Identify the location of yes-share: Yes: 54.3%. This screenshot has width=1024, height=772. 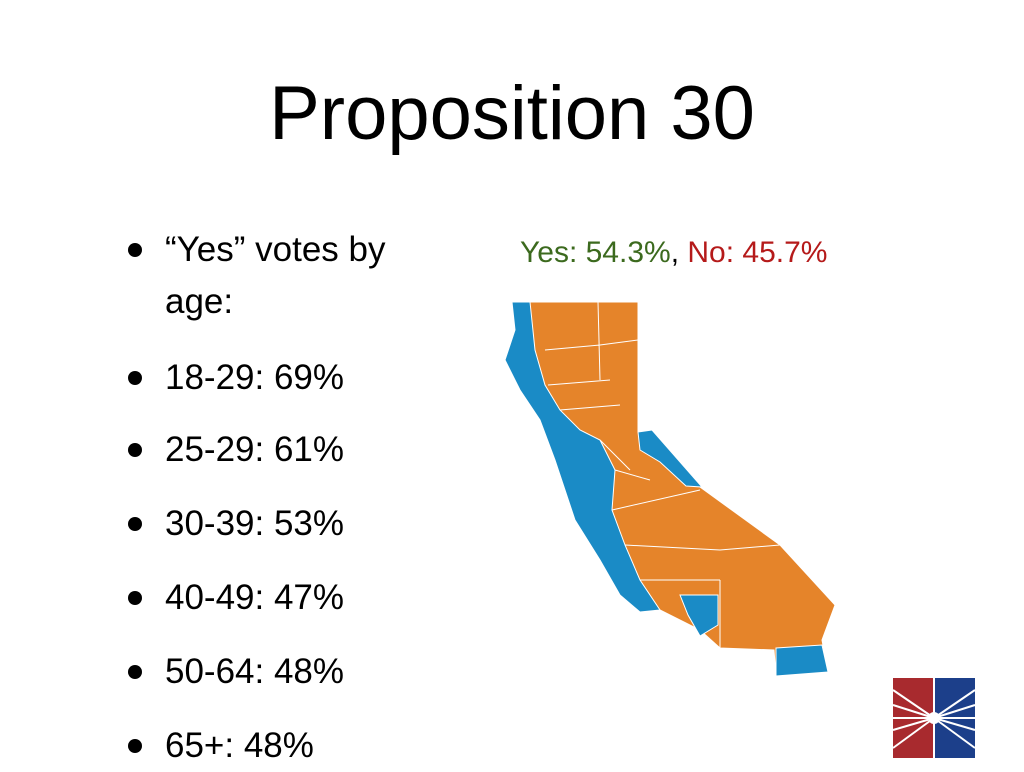
(595, 252).